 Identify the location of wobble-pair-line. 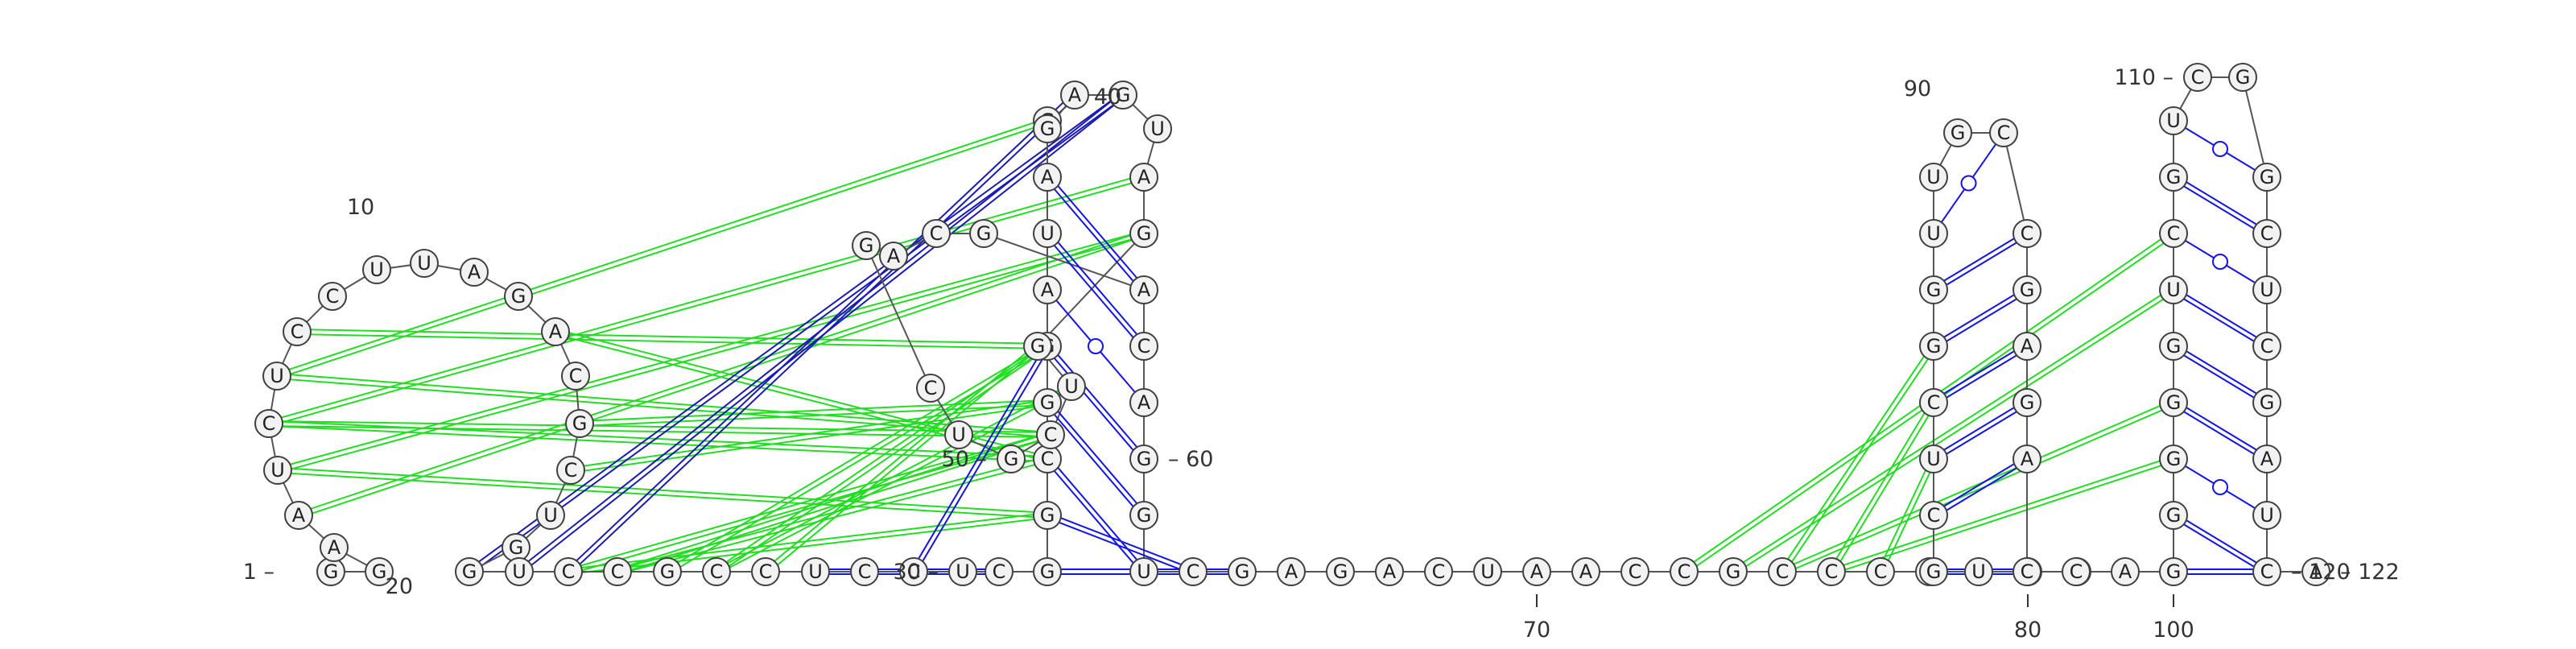
(1953, 205).